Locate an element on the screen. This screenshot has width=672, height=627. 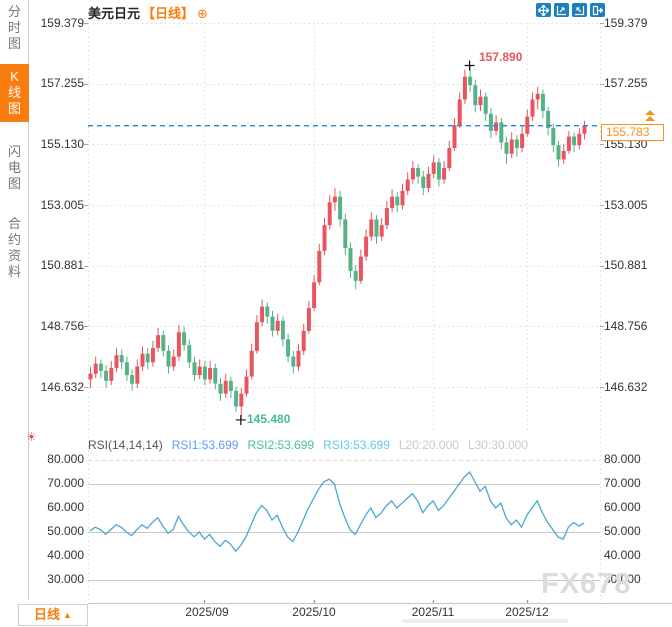
price-tick: 155.130 is located at coordinates (62, 144).